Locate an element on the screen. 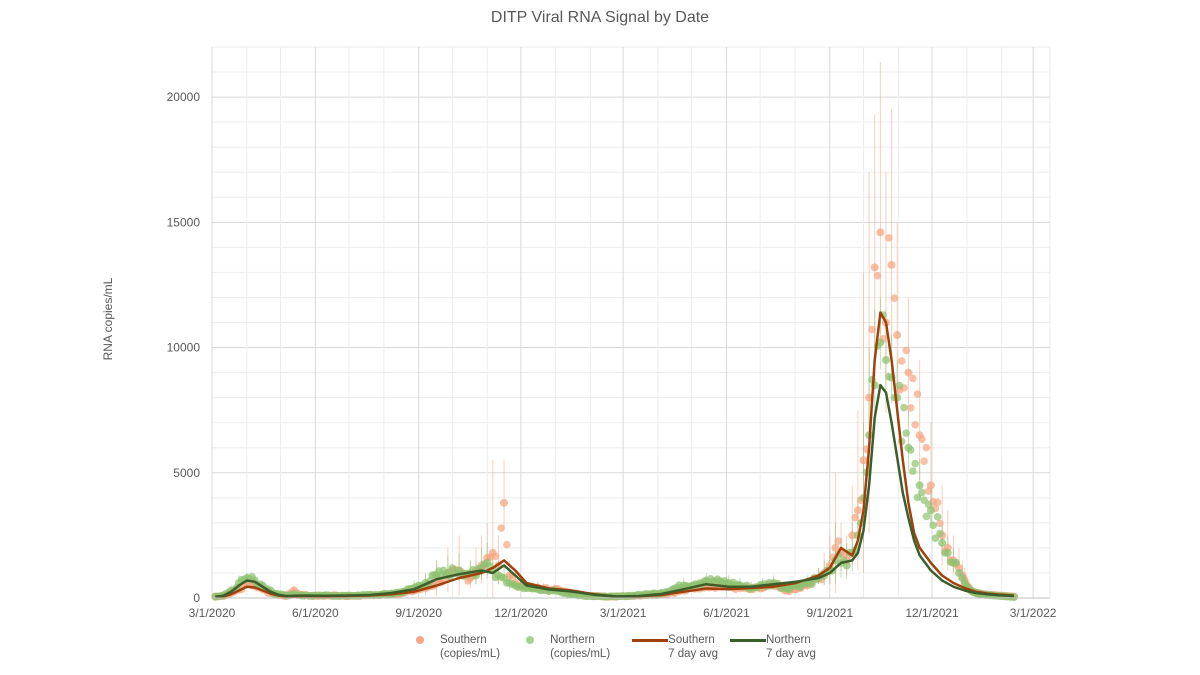 This screenshot has height=675, width=1200. svg-text: 9/1/2021 is located at coordinates (829, 613).